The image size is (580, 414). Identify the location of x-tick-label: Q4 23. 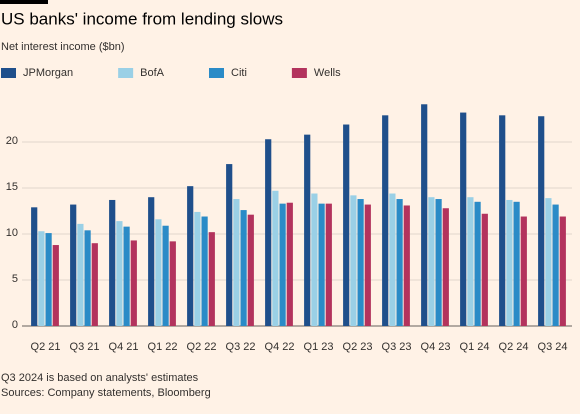
(436, 347).